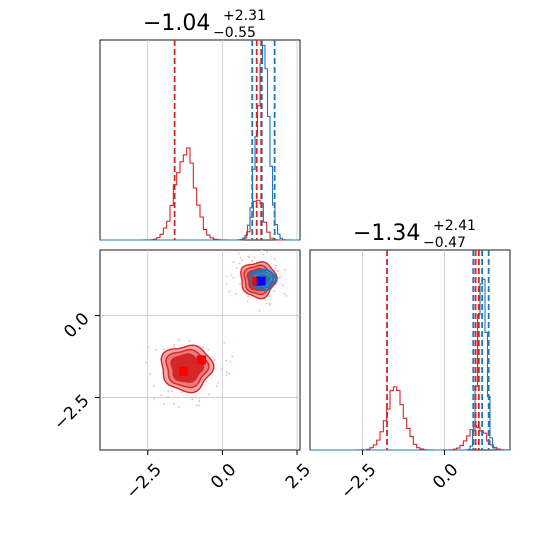 Image resolution: width=550 pixels, height=550 pixels. Describe the element at coordinates (76, 325) in the screenshot. I see `y-axis-param2-tick-label: 0.0` at that location.